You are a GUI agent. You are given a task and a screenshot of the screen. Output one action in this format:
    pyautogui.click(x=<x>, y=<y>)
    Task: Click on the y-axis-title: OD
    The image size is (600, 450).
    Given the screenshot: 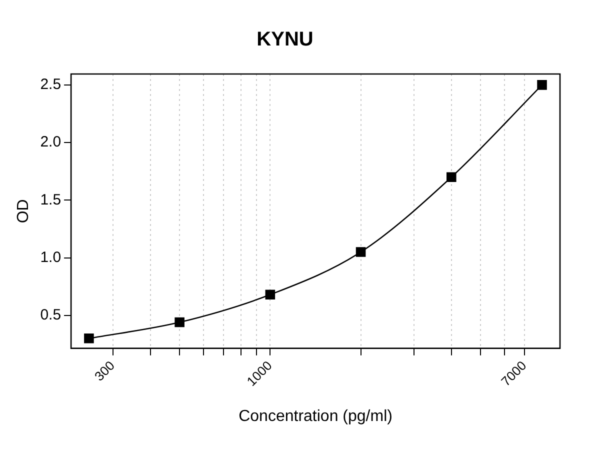 What is the action you would take?
    pyautogui.click(x=23, y=211)
    